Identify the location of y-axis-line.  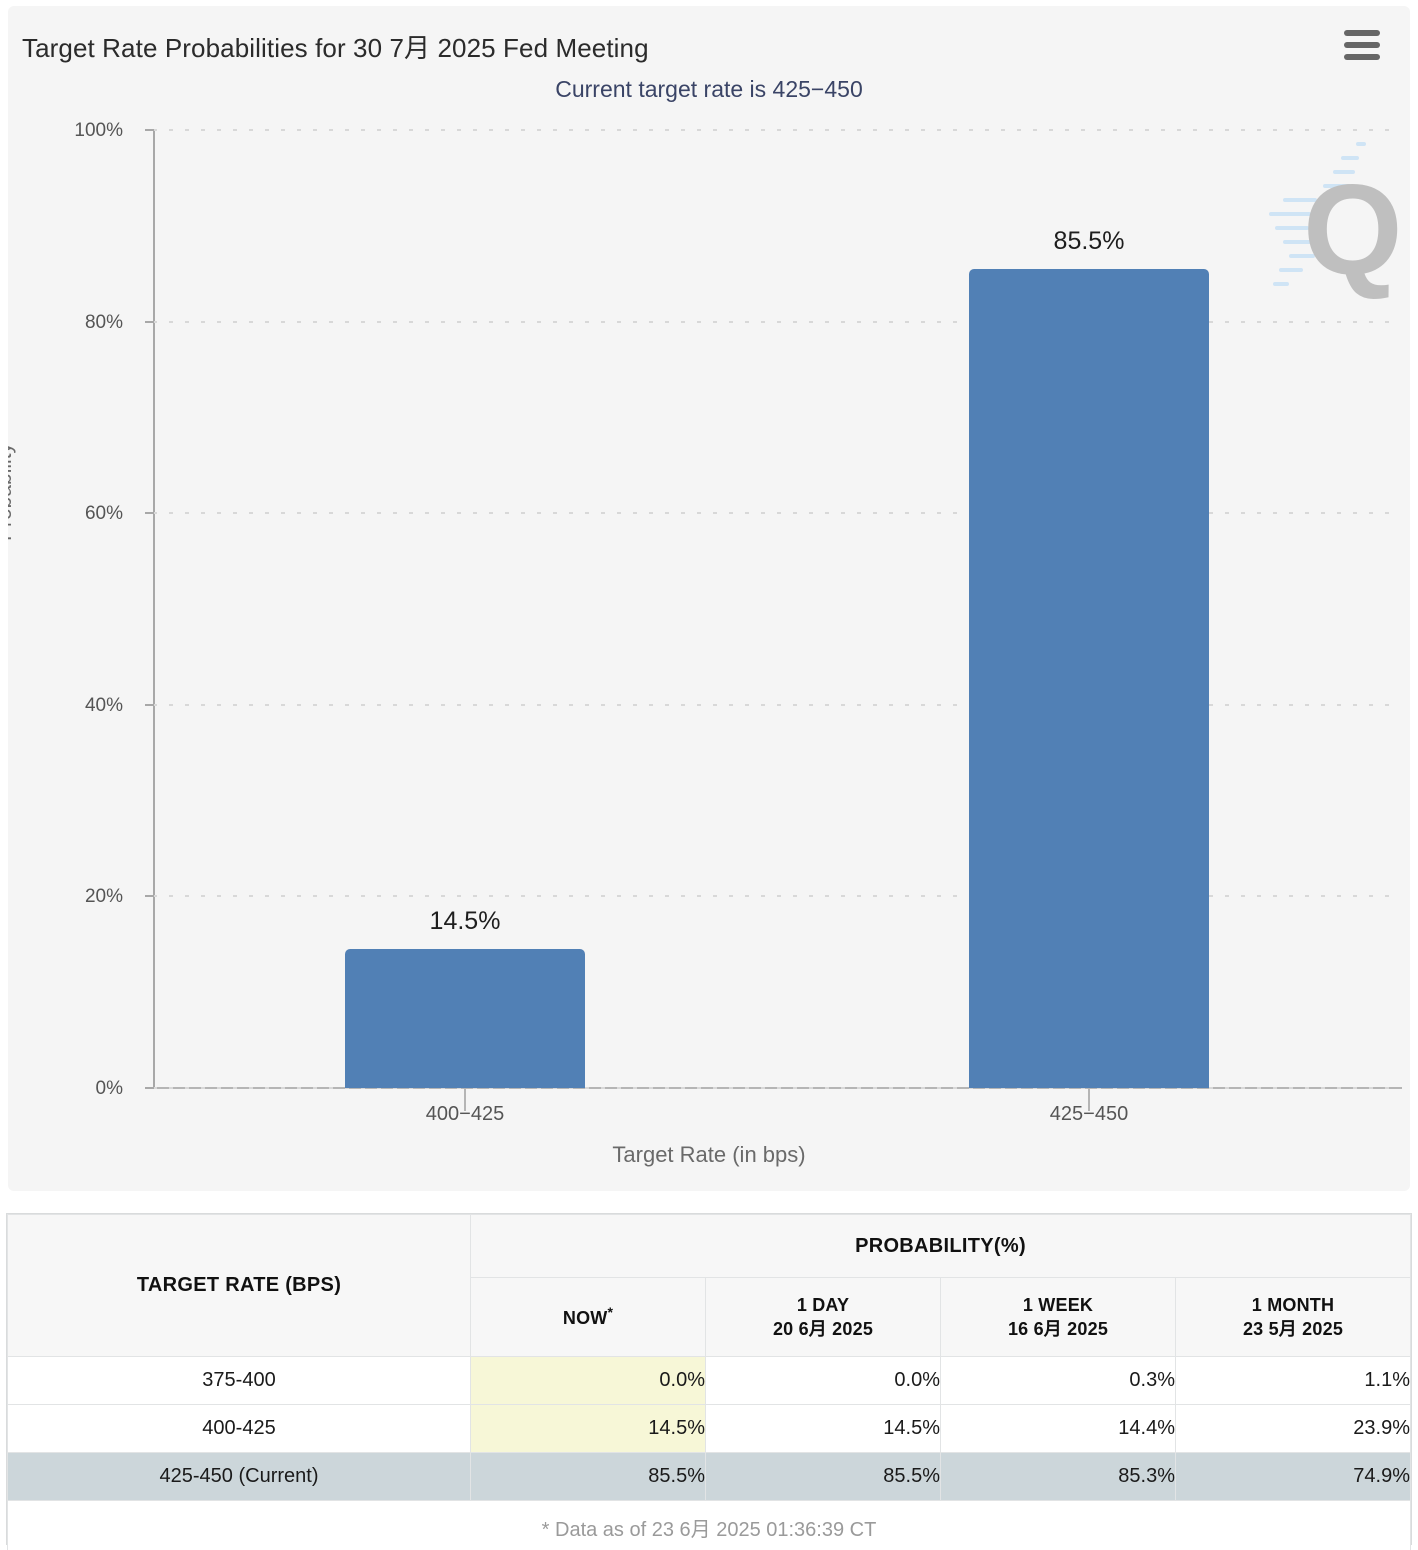
(154, 609).